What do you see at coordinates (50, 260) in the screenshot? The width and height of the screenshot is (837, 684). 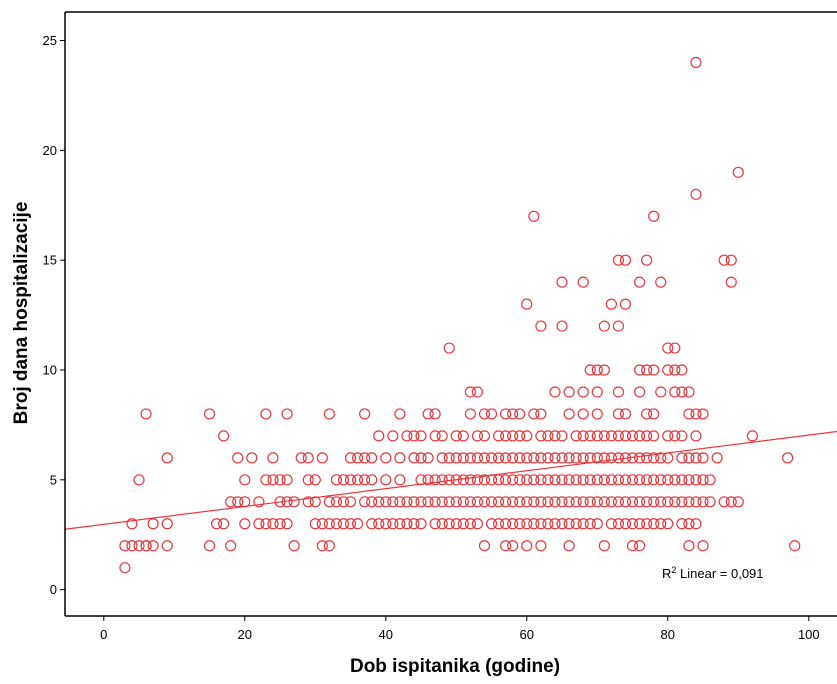 I see `y-tick-label: 15` at bounding box center [50, 260].